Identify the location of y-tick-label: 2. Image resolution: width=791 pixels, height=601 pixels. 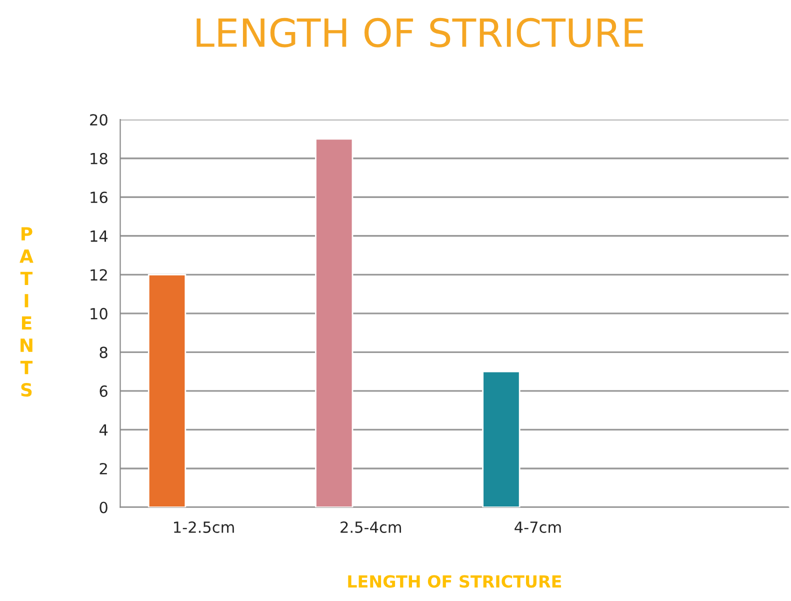
(103, 468).